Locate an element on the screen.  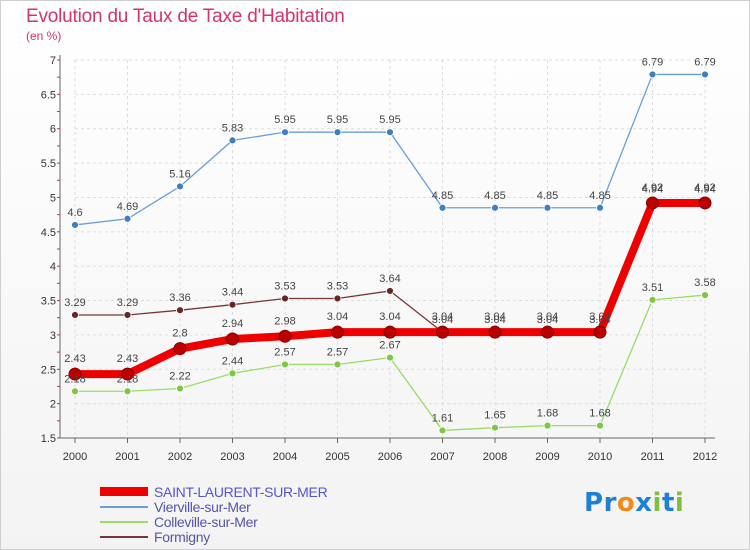
x-tick-label: 2011 is located at coordinates (653, 457).